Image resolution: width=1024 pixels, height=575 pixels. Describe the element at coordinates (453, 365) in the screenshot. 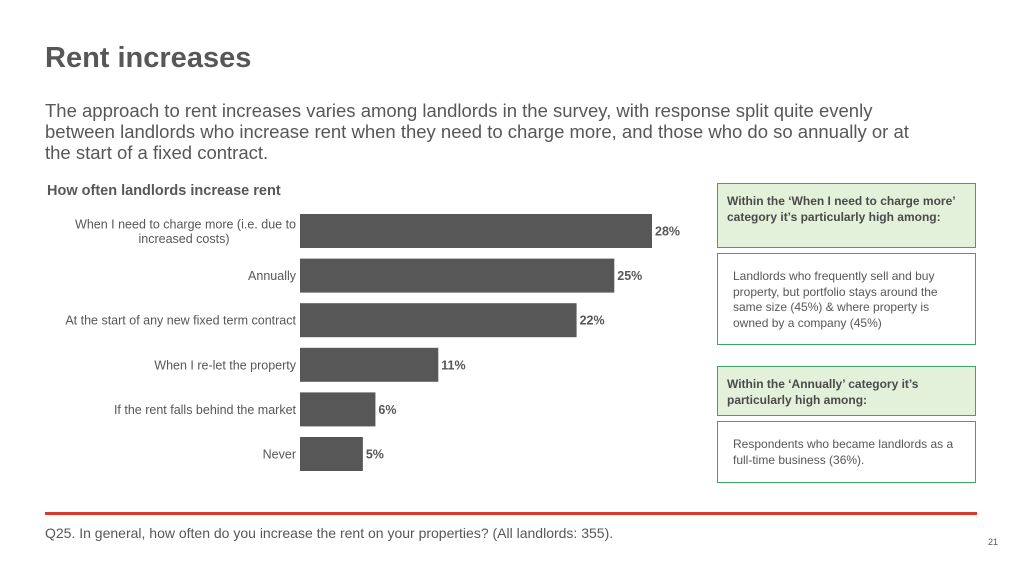

I see `bar-value-label-4: 11%` at that location.